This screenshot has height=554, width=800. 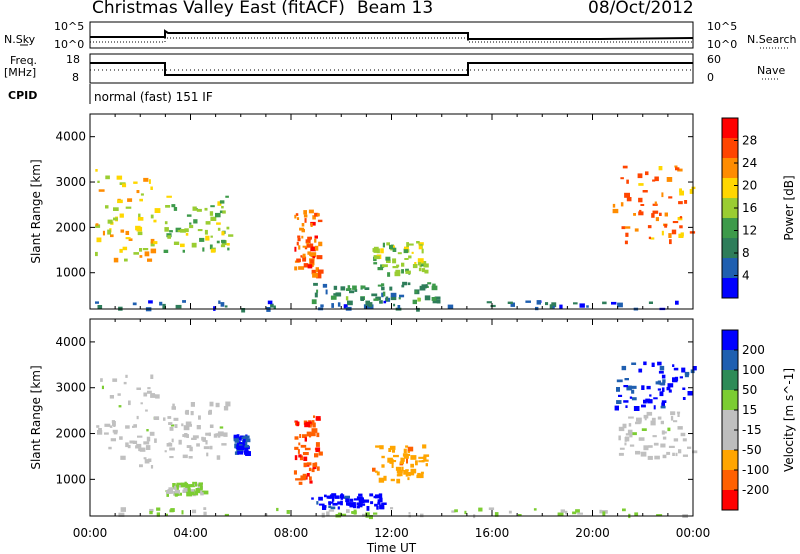 I want to click on colorbar-tick-label: 28, so click(x=749, y=141).